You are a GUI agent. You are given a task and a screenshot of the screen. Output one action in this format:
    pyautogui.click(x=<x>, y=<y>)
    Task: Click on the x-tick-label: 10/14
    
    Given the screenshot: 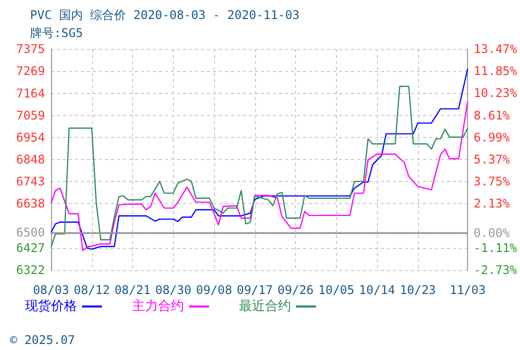 What is the action you would take?
    pyautogui.click(x=377, y=290)
    